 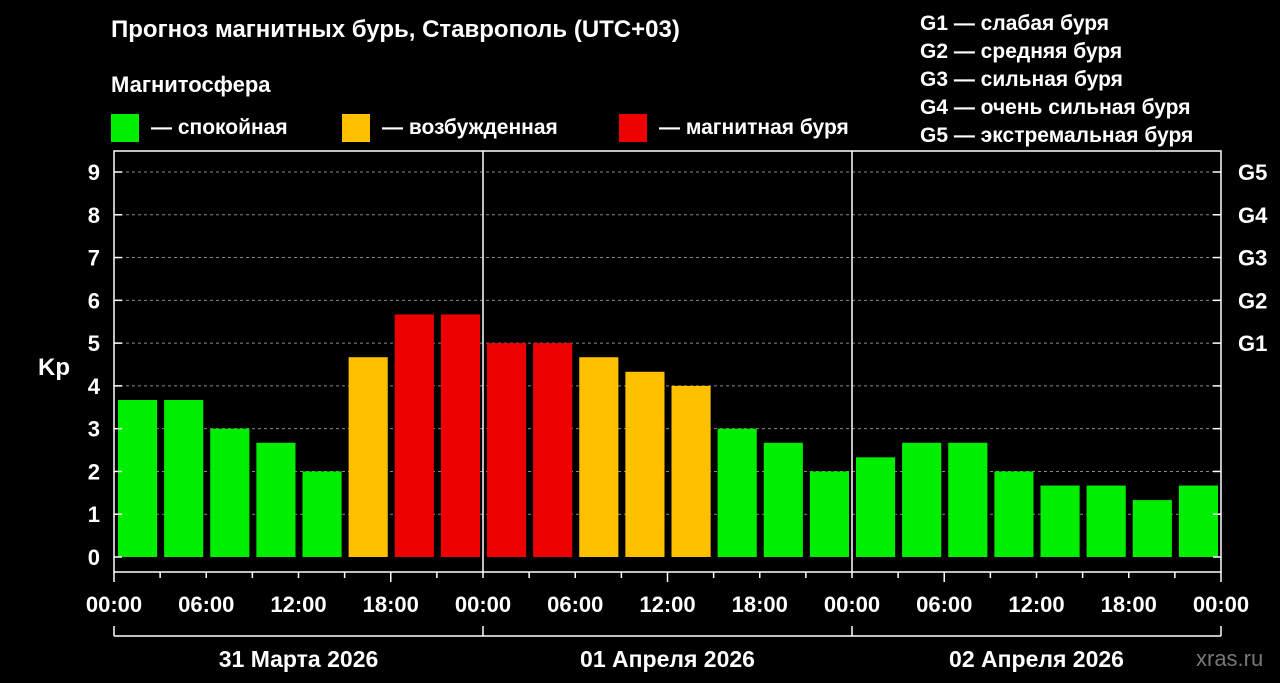 I want to click on g-level-label: G2, so click(x=1252, y=300).